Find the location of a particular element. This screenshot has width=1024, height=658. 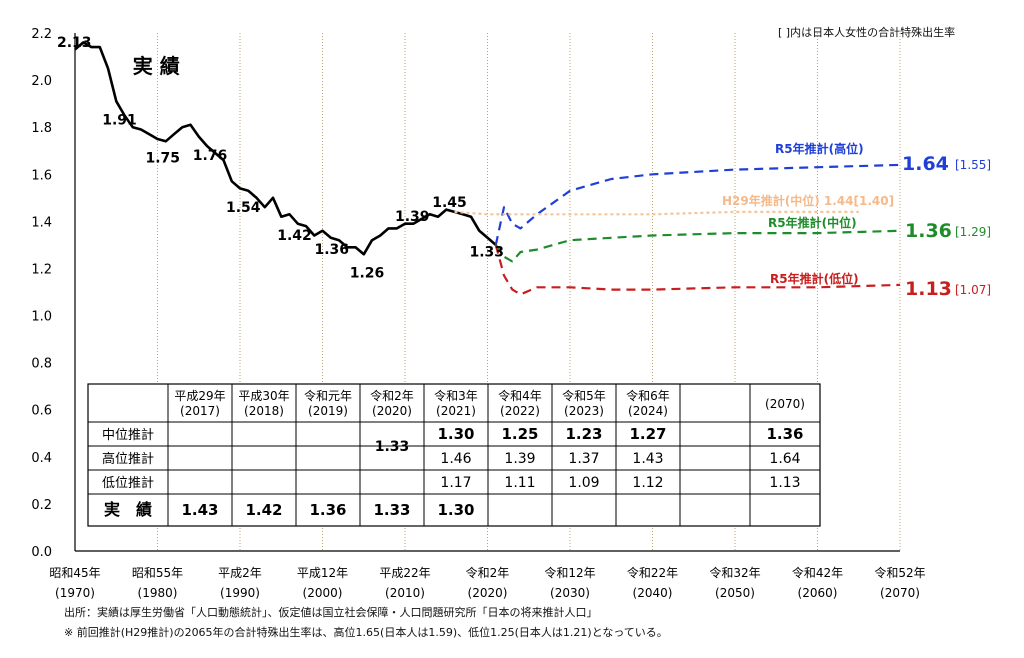

y-tick-label: 0.8 is located at coordinates (41, 364).